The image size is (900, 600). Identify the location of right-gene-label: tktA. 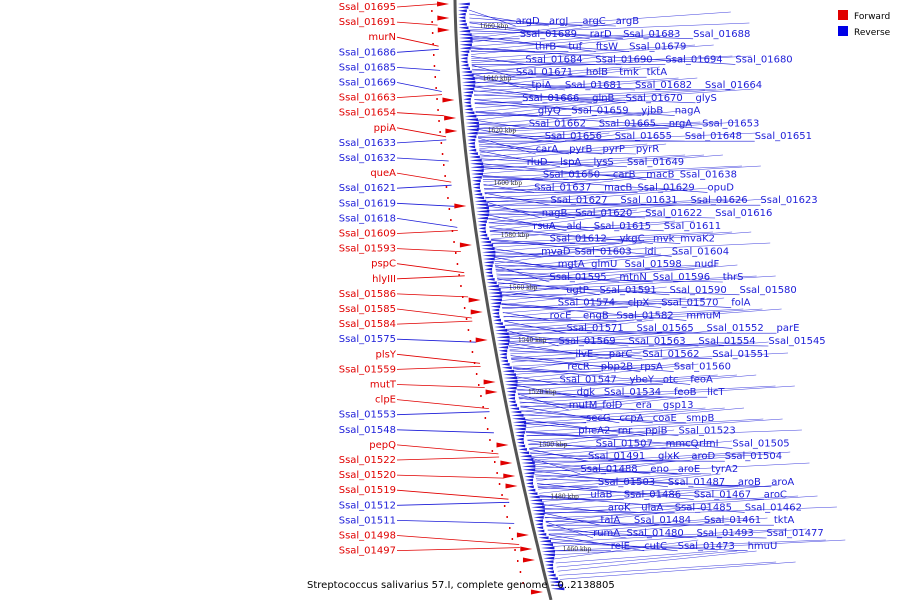
(784, 520).